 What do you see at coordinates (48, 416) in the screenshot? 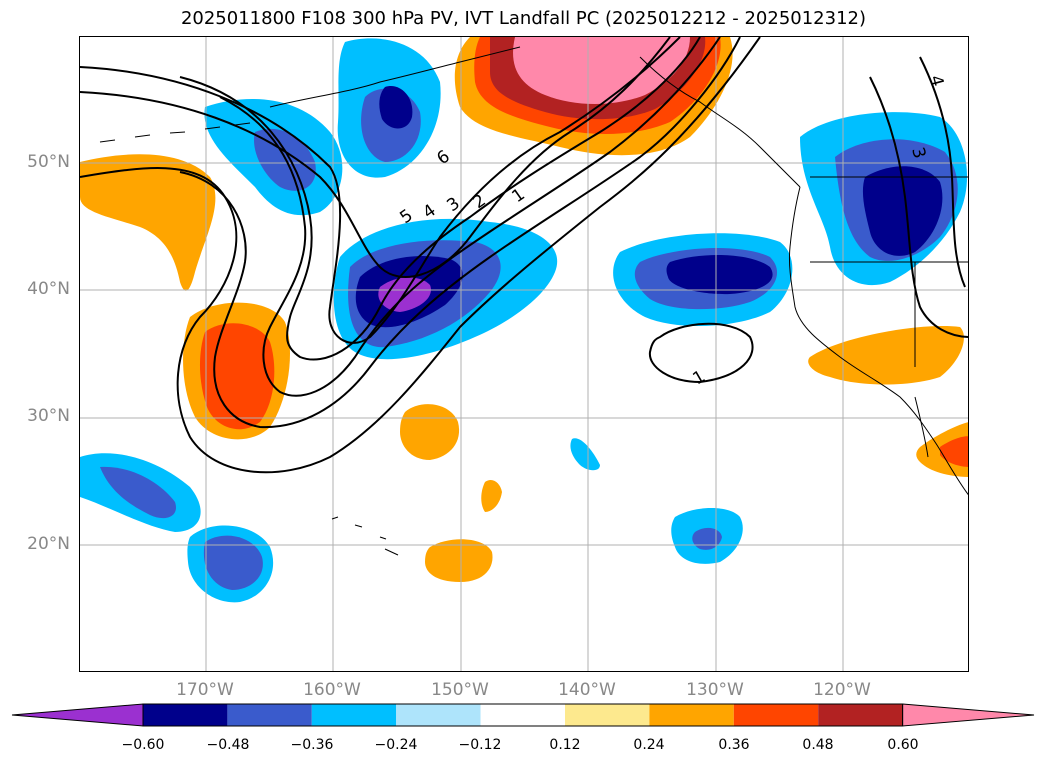
I see `lat-label-30n: 30°N` at bounding box center [48, 416].